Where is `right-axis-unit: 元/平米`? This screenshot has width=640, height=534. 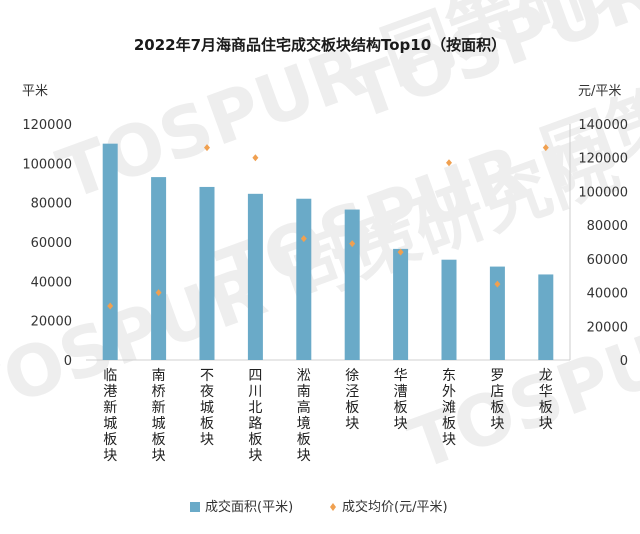 right-axis-unit: 元/平米 is located at coordinates (599, 91).